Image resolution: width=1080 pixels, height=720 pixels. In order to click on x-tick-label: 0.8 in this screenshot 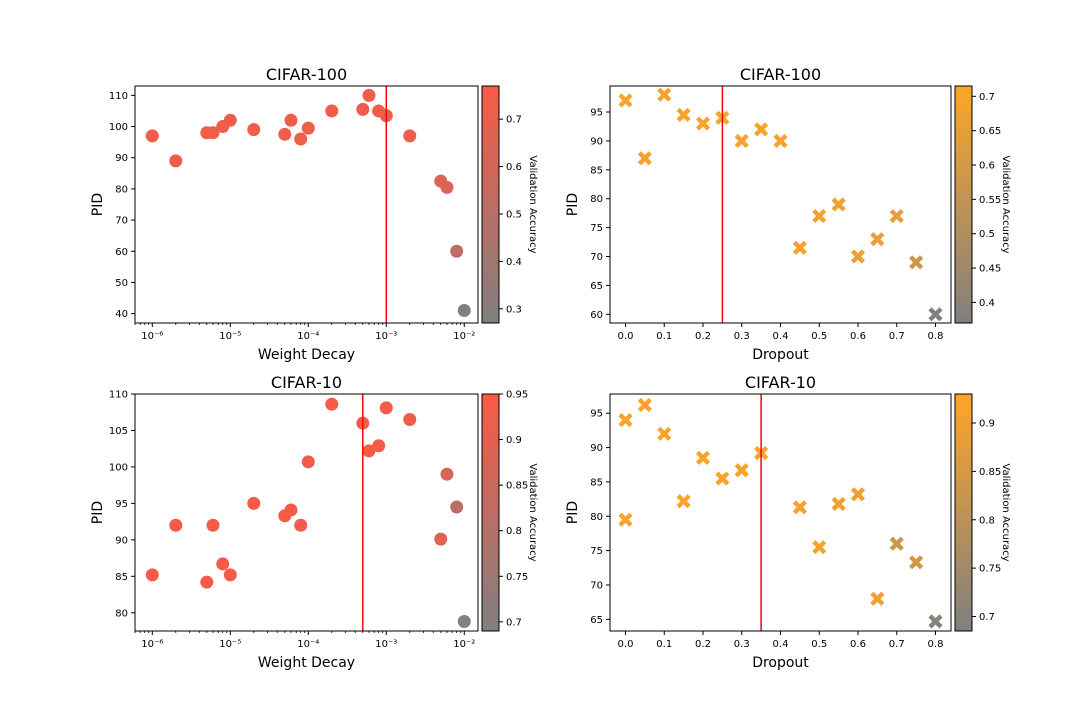, I will do `click(936, 644)`.